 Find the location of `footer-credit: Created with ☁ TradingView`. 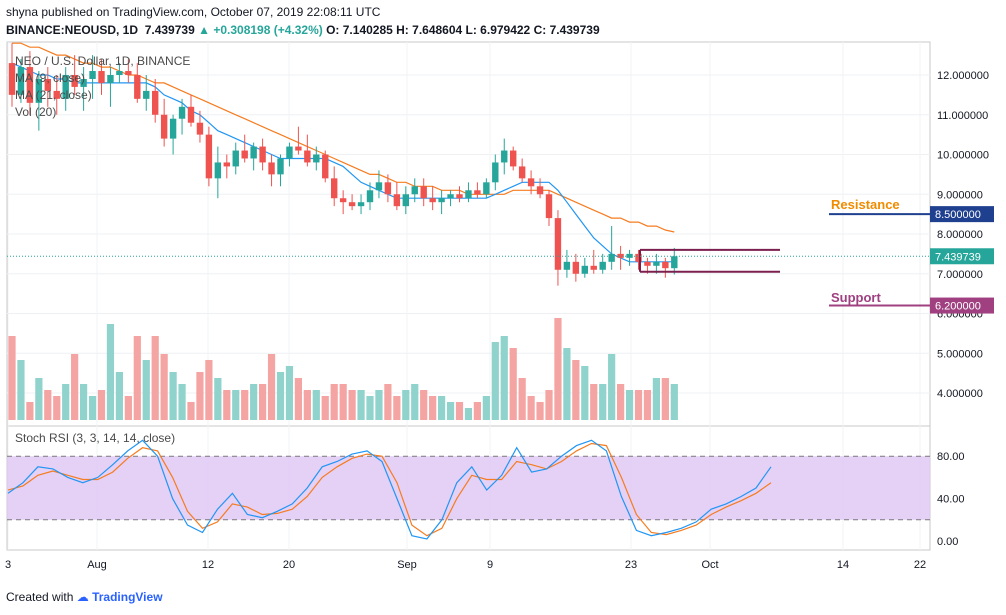

footer-credit: Created with ☁ TradingView is located at coordinates (84, 597).